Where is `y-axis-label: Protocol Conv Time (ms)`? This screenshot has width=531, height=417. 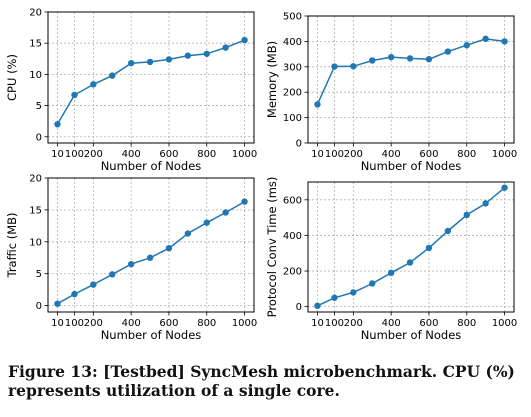 y-axis-label: Protocol Conv Time (ms) is located at coordinates (272, 247).